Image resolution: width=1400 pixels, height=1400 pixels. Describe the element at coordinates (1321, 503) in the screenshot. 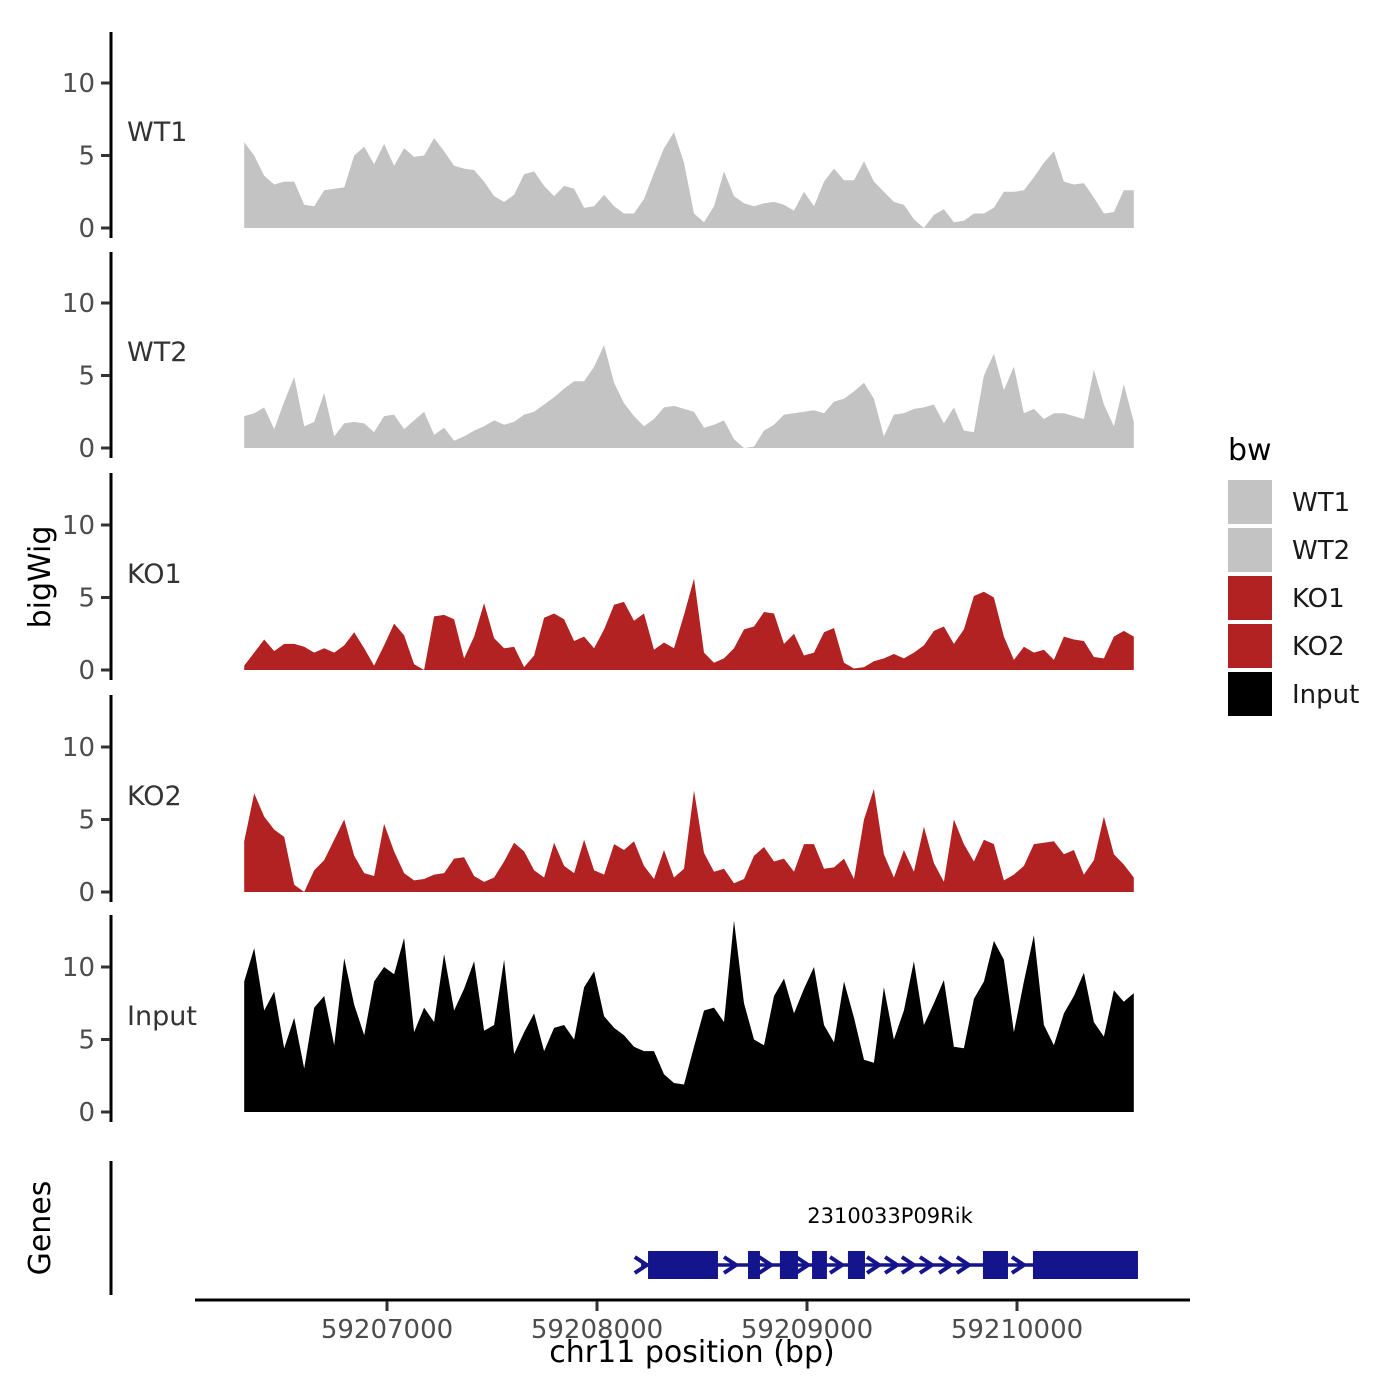

I see `legend-label: WT1` at that location.